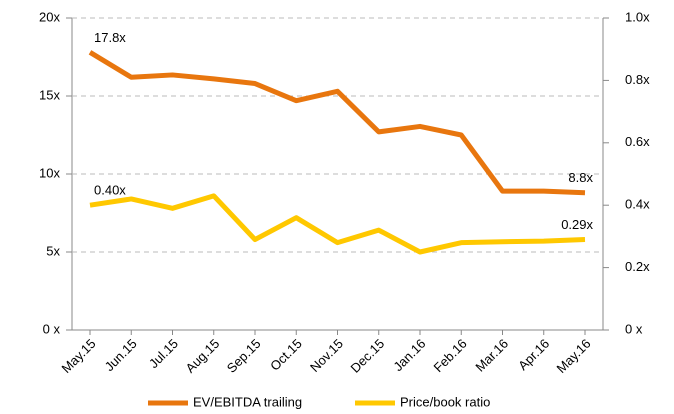 The width and height of the screenshot is (674, 414). I want to click on y2-tick-label: 0.4x, so click(637, 204).